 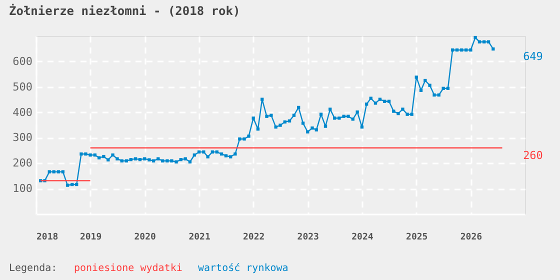 I want to click on x-tick-label: 2023, so click(x=308, y=237).